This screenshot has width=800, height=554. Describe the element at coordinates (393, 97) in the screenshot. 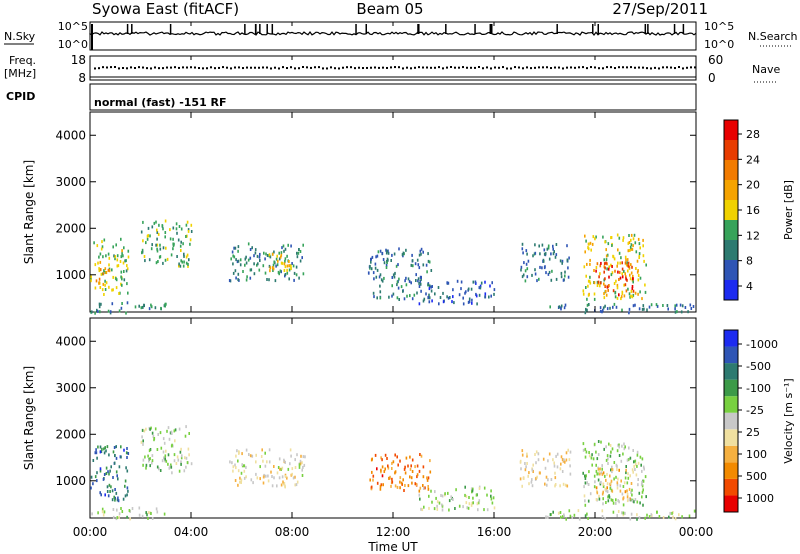

I see `cpid-panel` at that location.